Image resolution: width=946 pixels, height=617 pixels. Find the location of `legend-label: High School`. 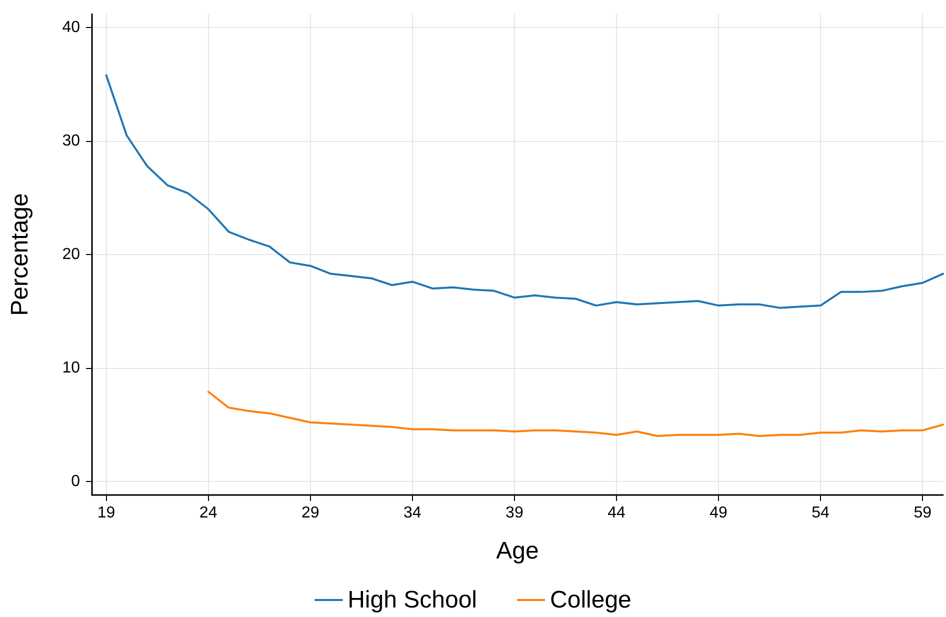

legend-label: High School is located at coordinates (413, 600).